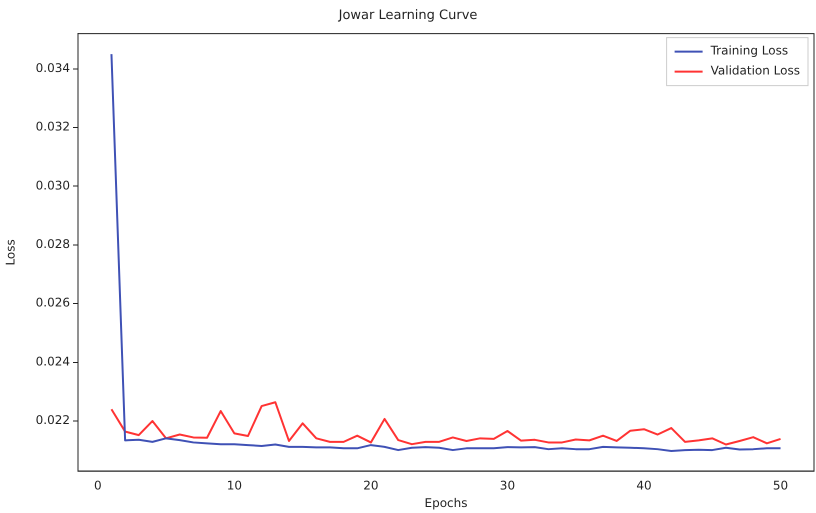  Describe the element at coordinates (53, 361) in the screenshot. I see `y-tick-label: 0.024` at that location.